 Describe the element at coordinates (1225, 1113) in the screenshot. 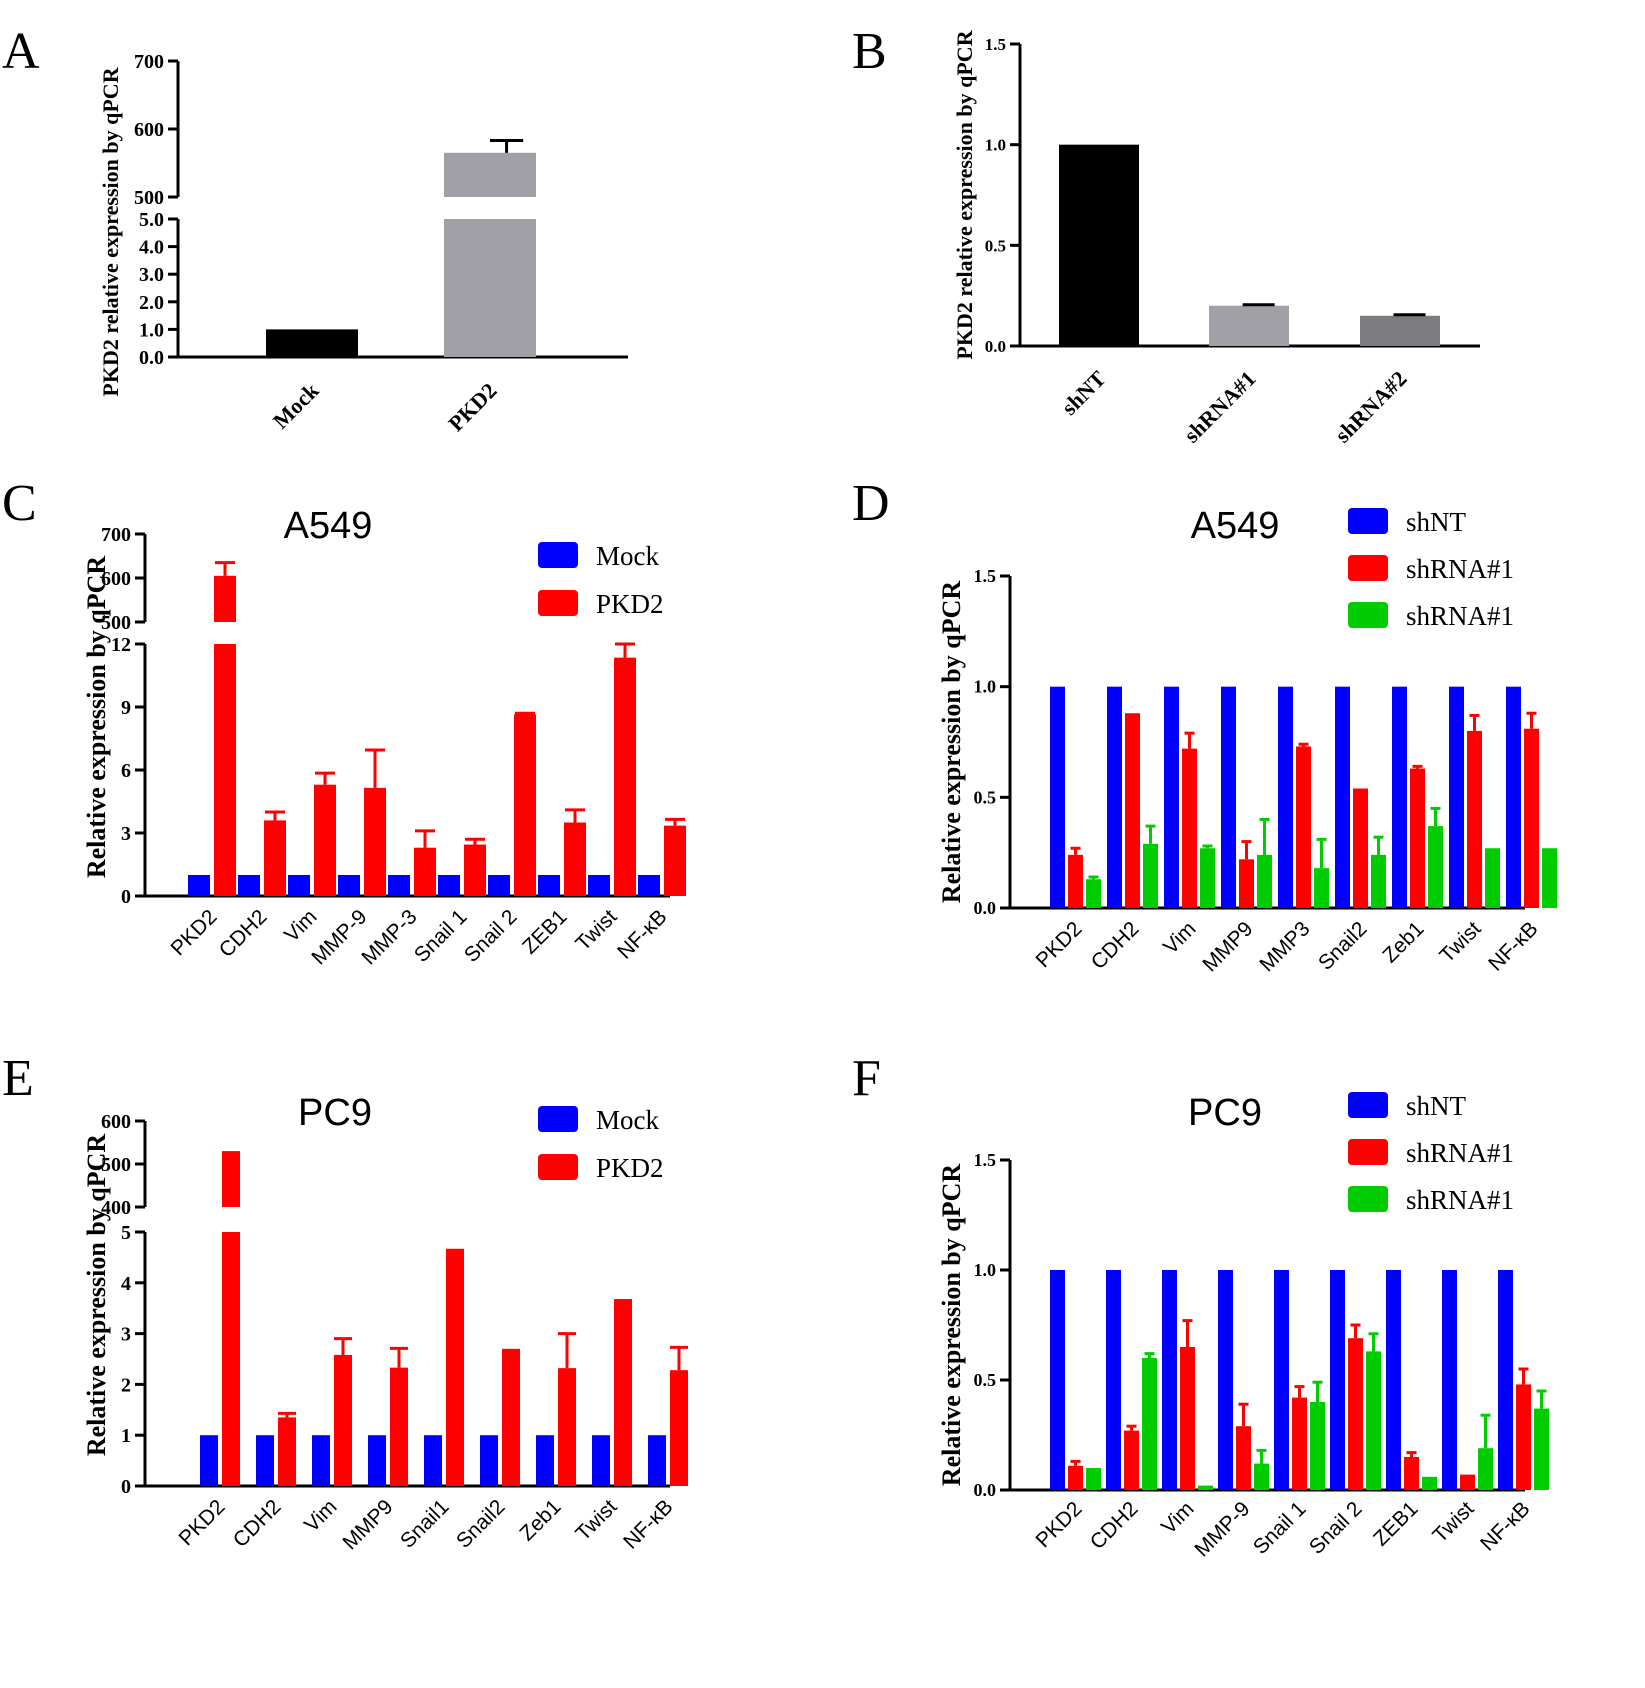

I see `chart-title: PC9` at that location.